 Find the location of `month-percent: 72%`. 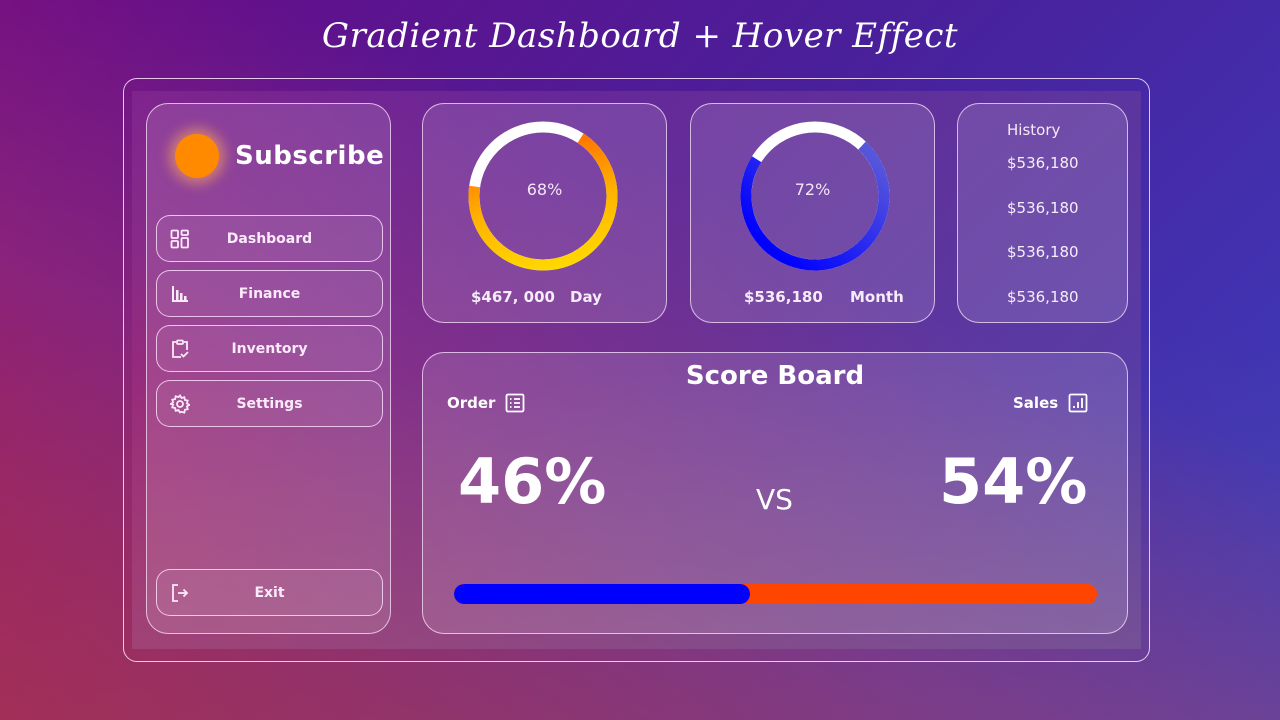

month-percent: 72% is located at coordinates (812, 189).